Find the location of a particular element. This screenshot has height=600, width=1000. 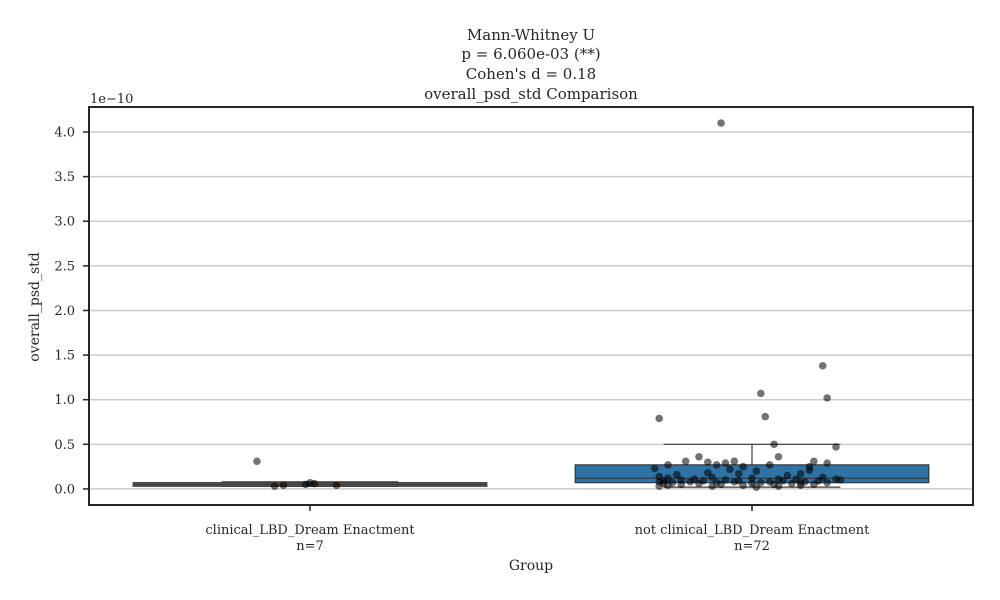

title-p-value: p = 6.060e-03 (**) is located at coordinates (530, 54).